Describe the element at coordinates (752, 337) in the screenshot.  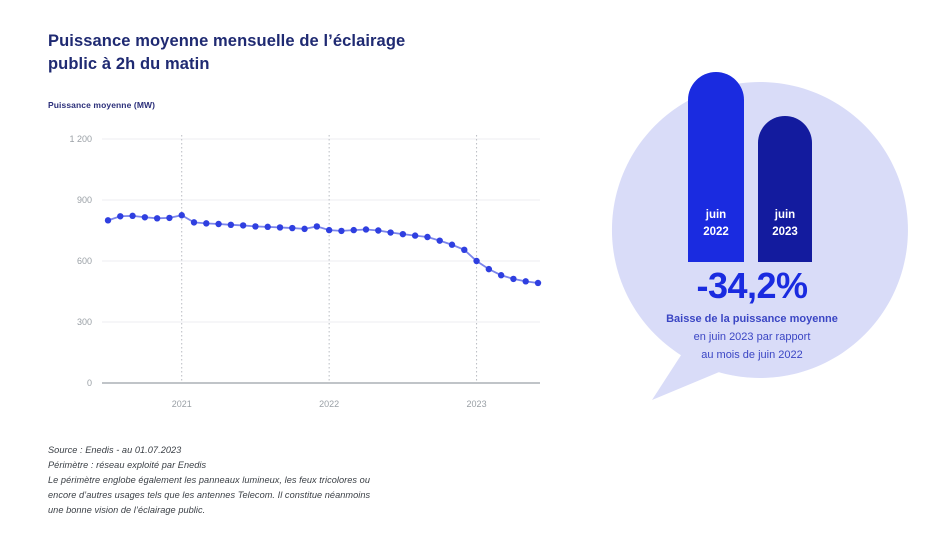
I see `callout-caption-2: en juin 2023 par rapport` at that location.